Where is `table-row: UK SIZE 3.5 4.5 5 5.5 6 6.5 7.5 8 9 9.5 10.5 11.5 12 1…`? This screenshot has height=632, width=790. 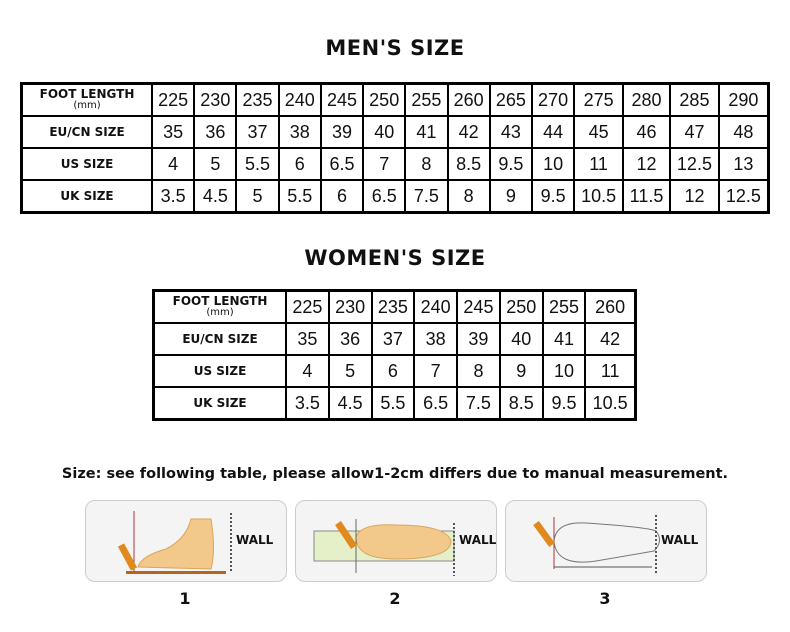
table-row: UK SIZE 3.5 4.5 5 5.5 6 6.5 7.5 8 9 9.5 10.5 11.5 12 1… is located at coordinates (395, 196).